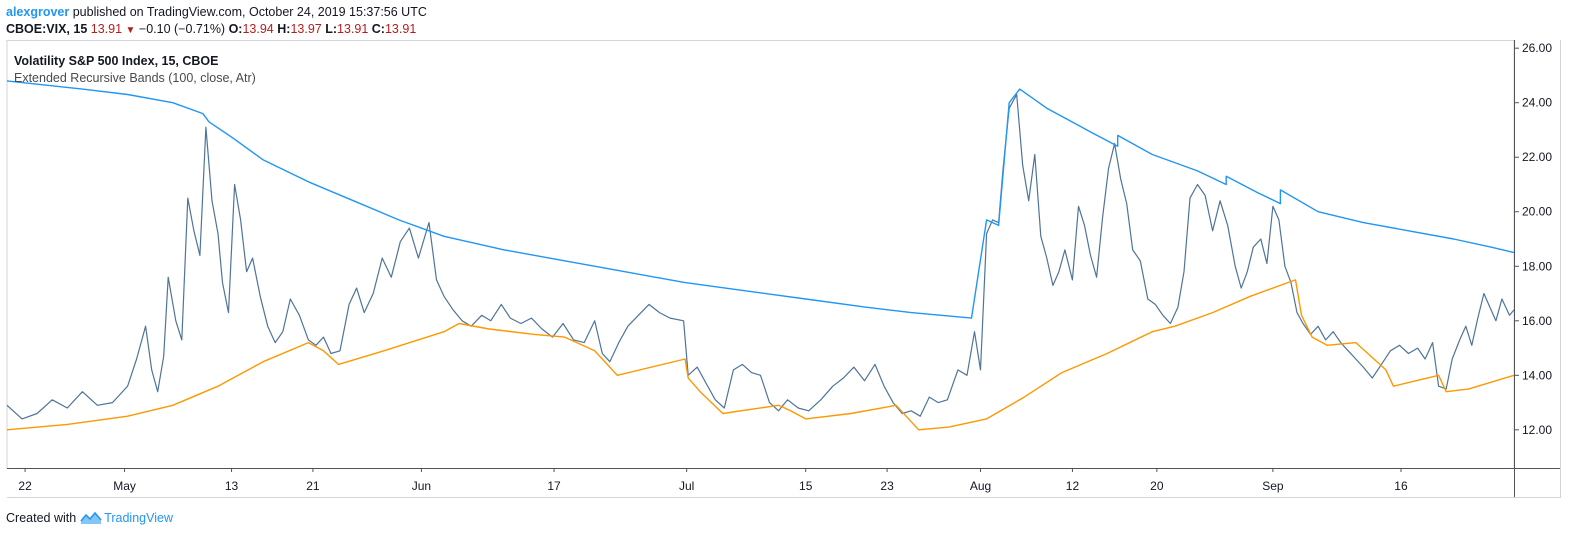 The width and height of the screenshot is (1569, 535). What do you see at coordinates (1073, 486) in the screenshot?
I see `x-tick-label: 12` at bounding box center [1073, 486].